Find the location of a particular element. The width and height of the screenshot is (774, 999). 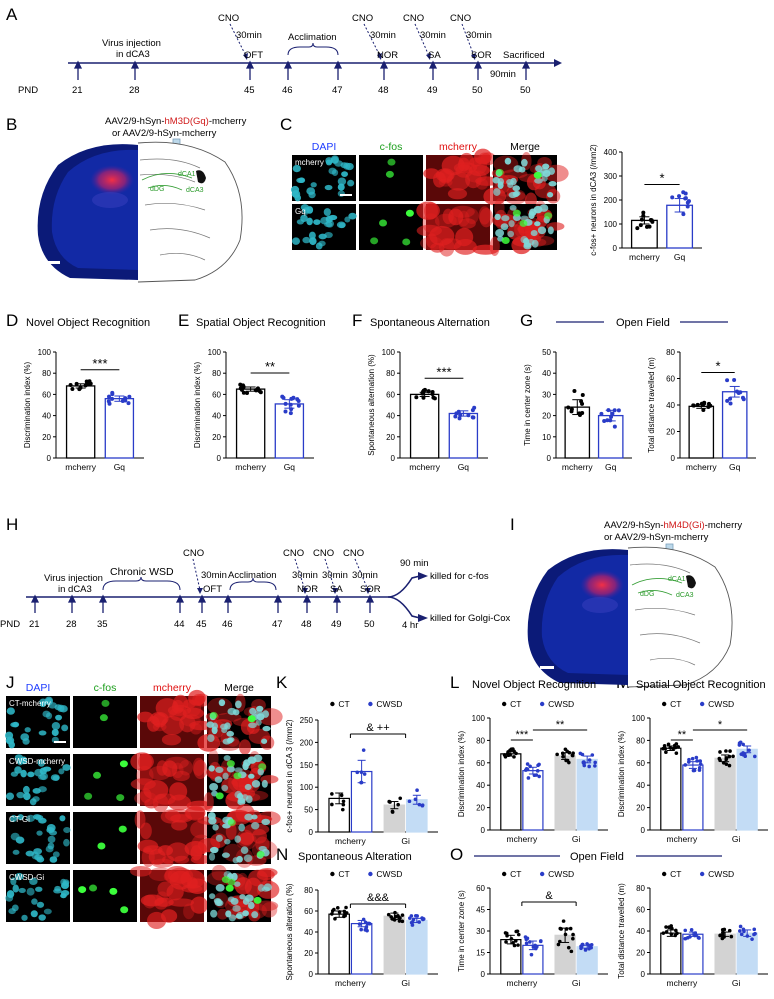

tick-h-8: 49 is located at coordinates (336, 624).